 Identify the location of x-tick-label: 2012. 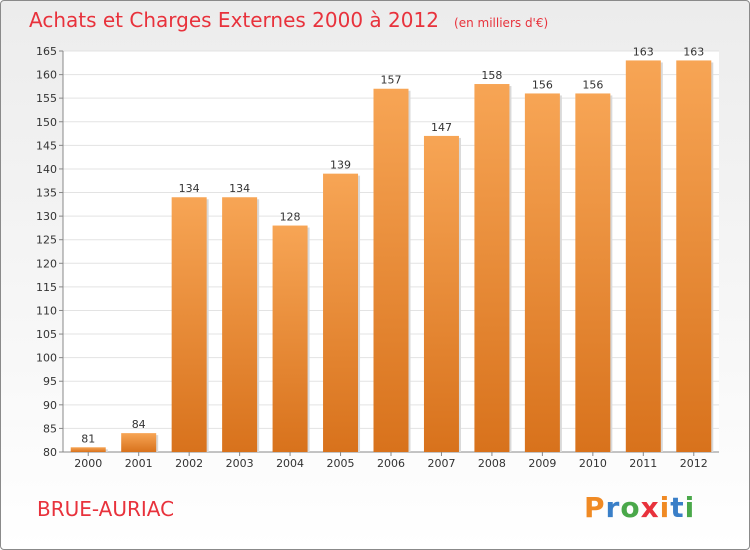
(694, 463).